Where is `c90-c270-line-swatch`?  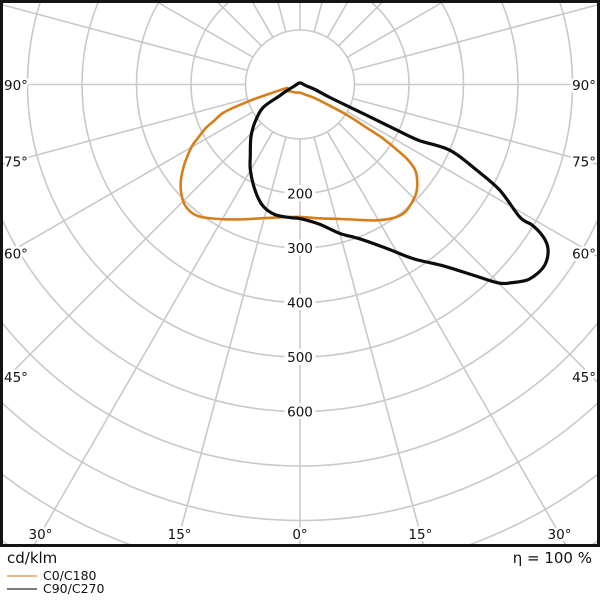 c90-c270-line-swatch is located at coordinates (22, 588).